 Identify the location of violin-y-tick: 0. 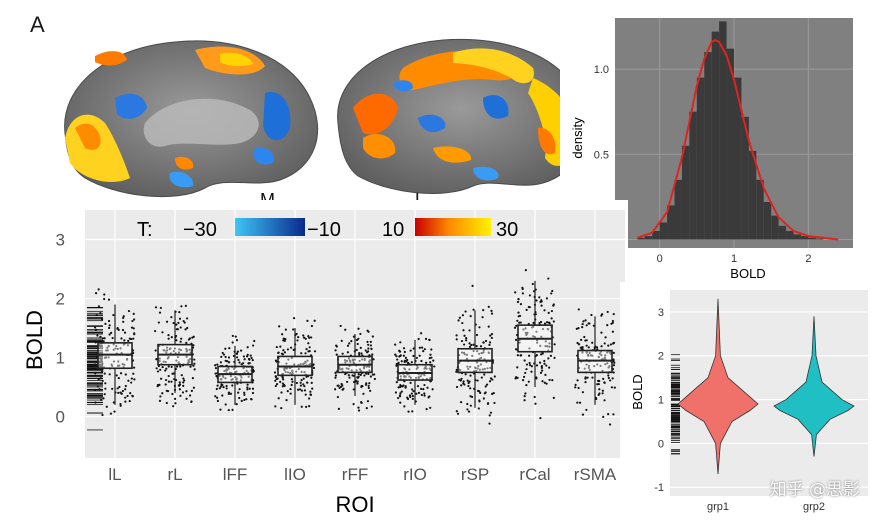
(661, 444).